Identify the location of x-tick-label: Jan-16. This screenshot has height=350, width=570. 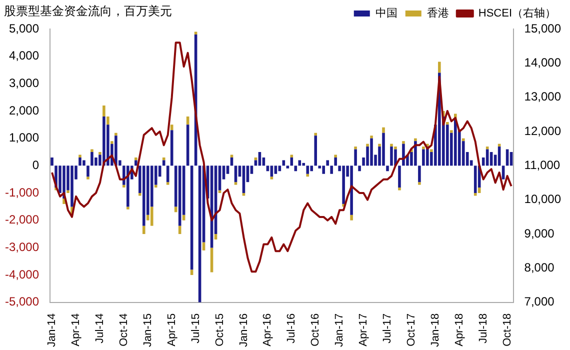
(244, 330).